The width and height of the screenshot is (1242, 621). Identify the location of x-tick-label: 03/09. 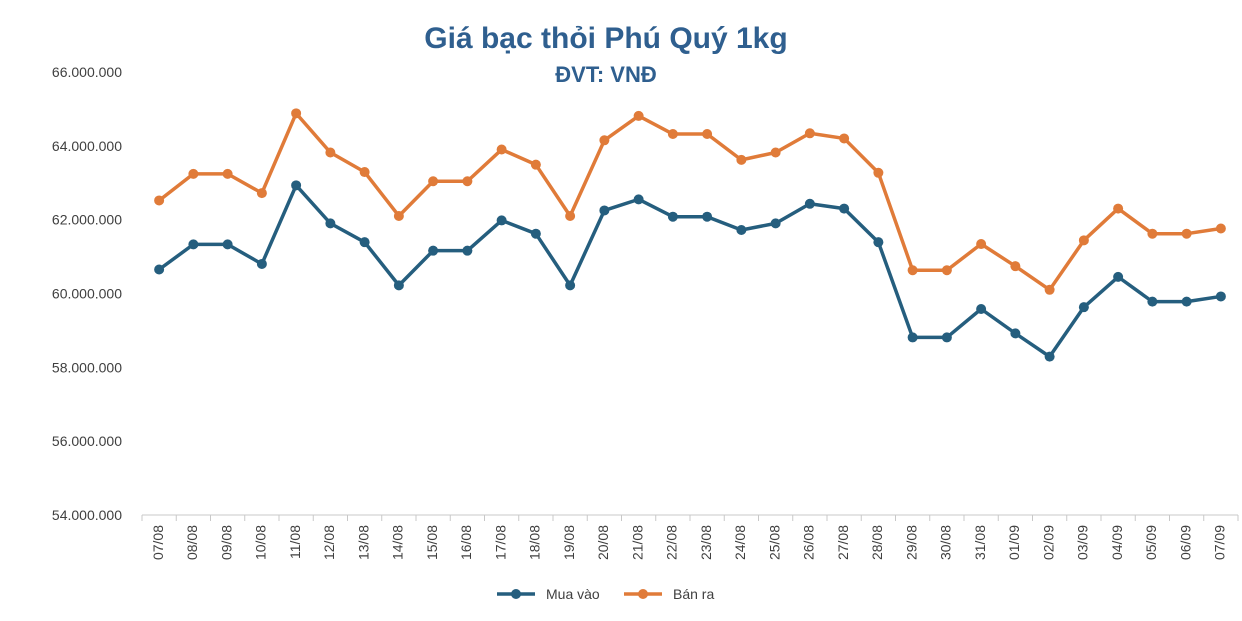
(1083, 542).